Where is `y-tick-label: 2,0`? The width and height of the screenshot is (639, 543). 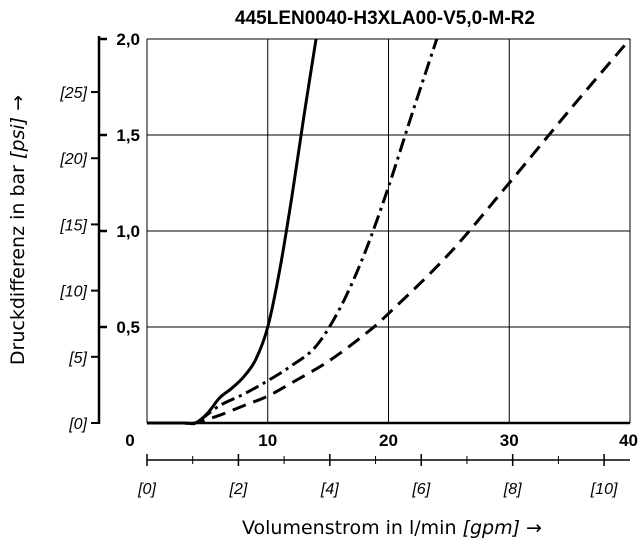
y-tick-label: 2,0 is located at coordinates (128, 39).